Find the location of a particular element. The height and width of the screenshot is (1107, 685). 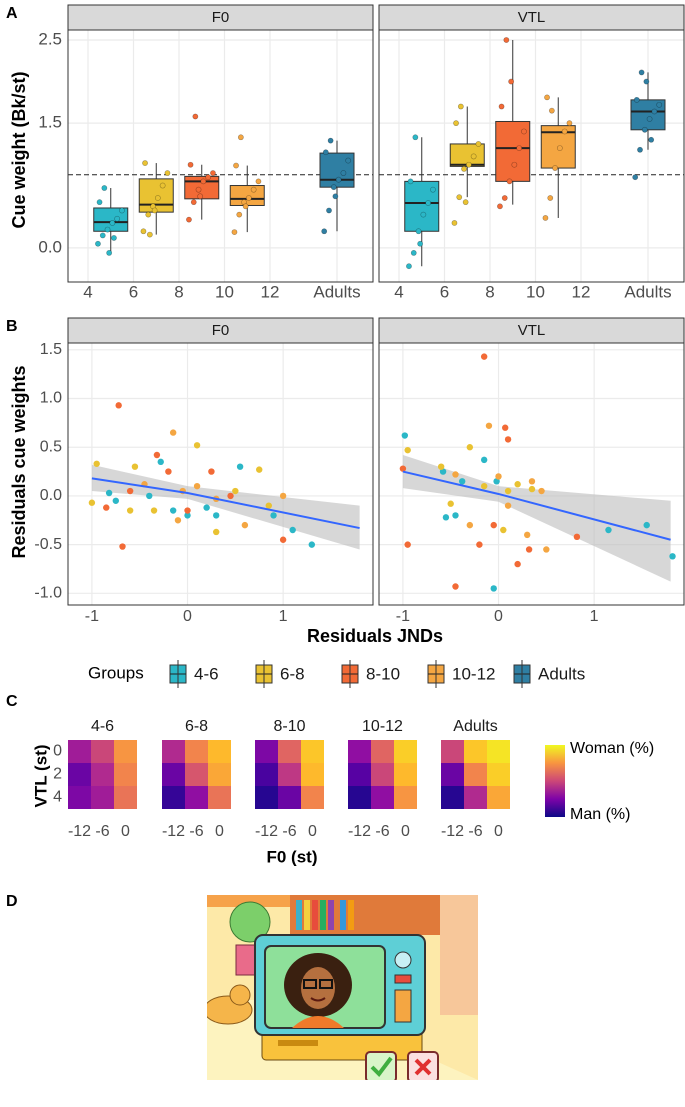

box is located at coordinates (111, 219).